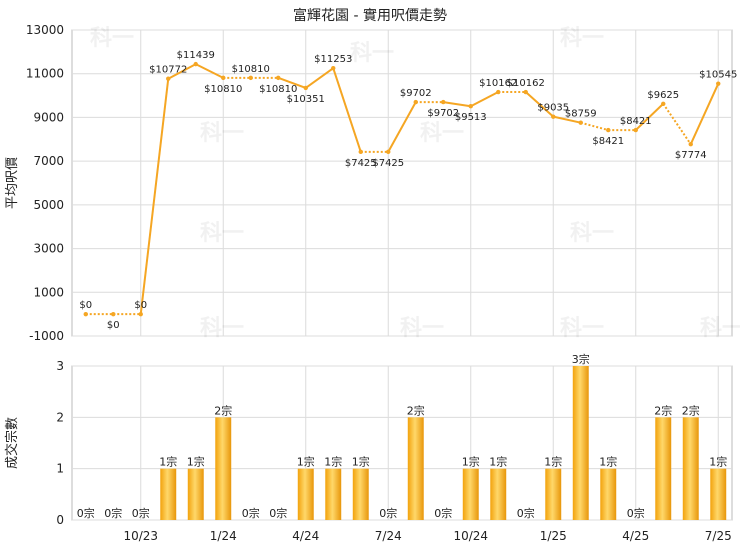  What do you see at coordinates (223, 536) in the screenshot?
I see `x-tick-label: 1/24` at bounding box center [223, 536].